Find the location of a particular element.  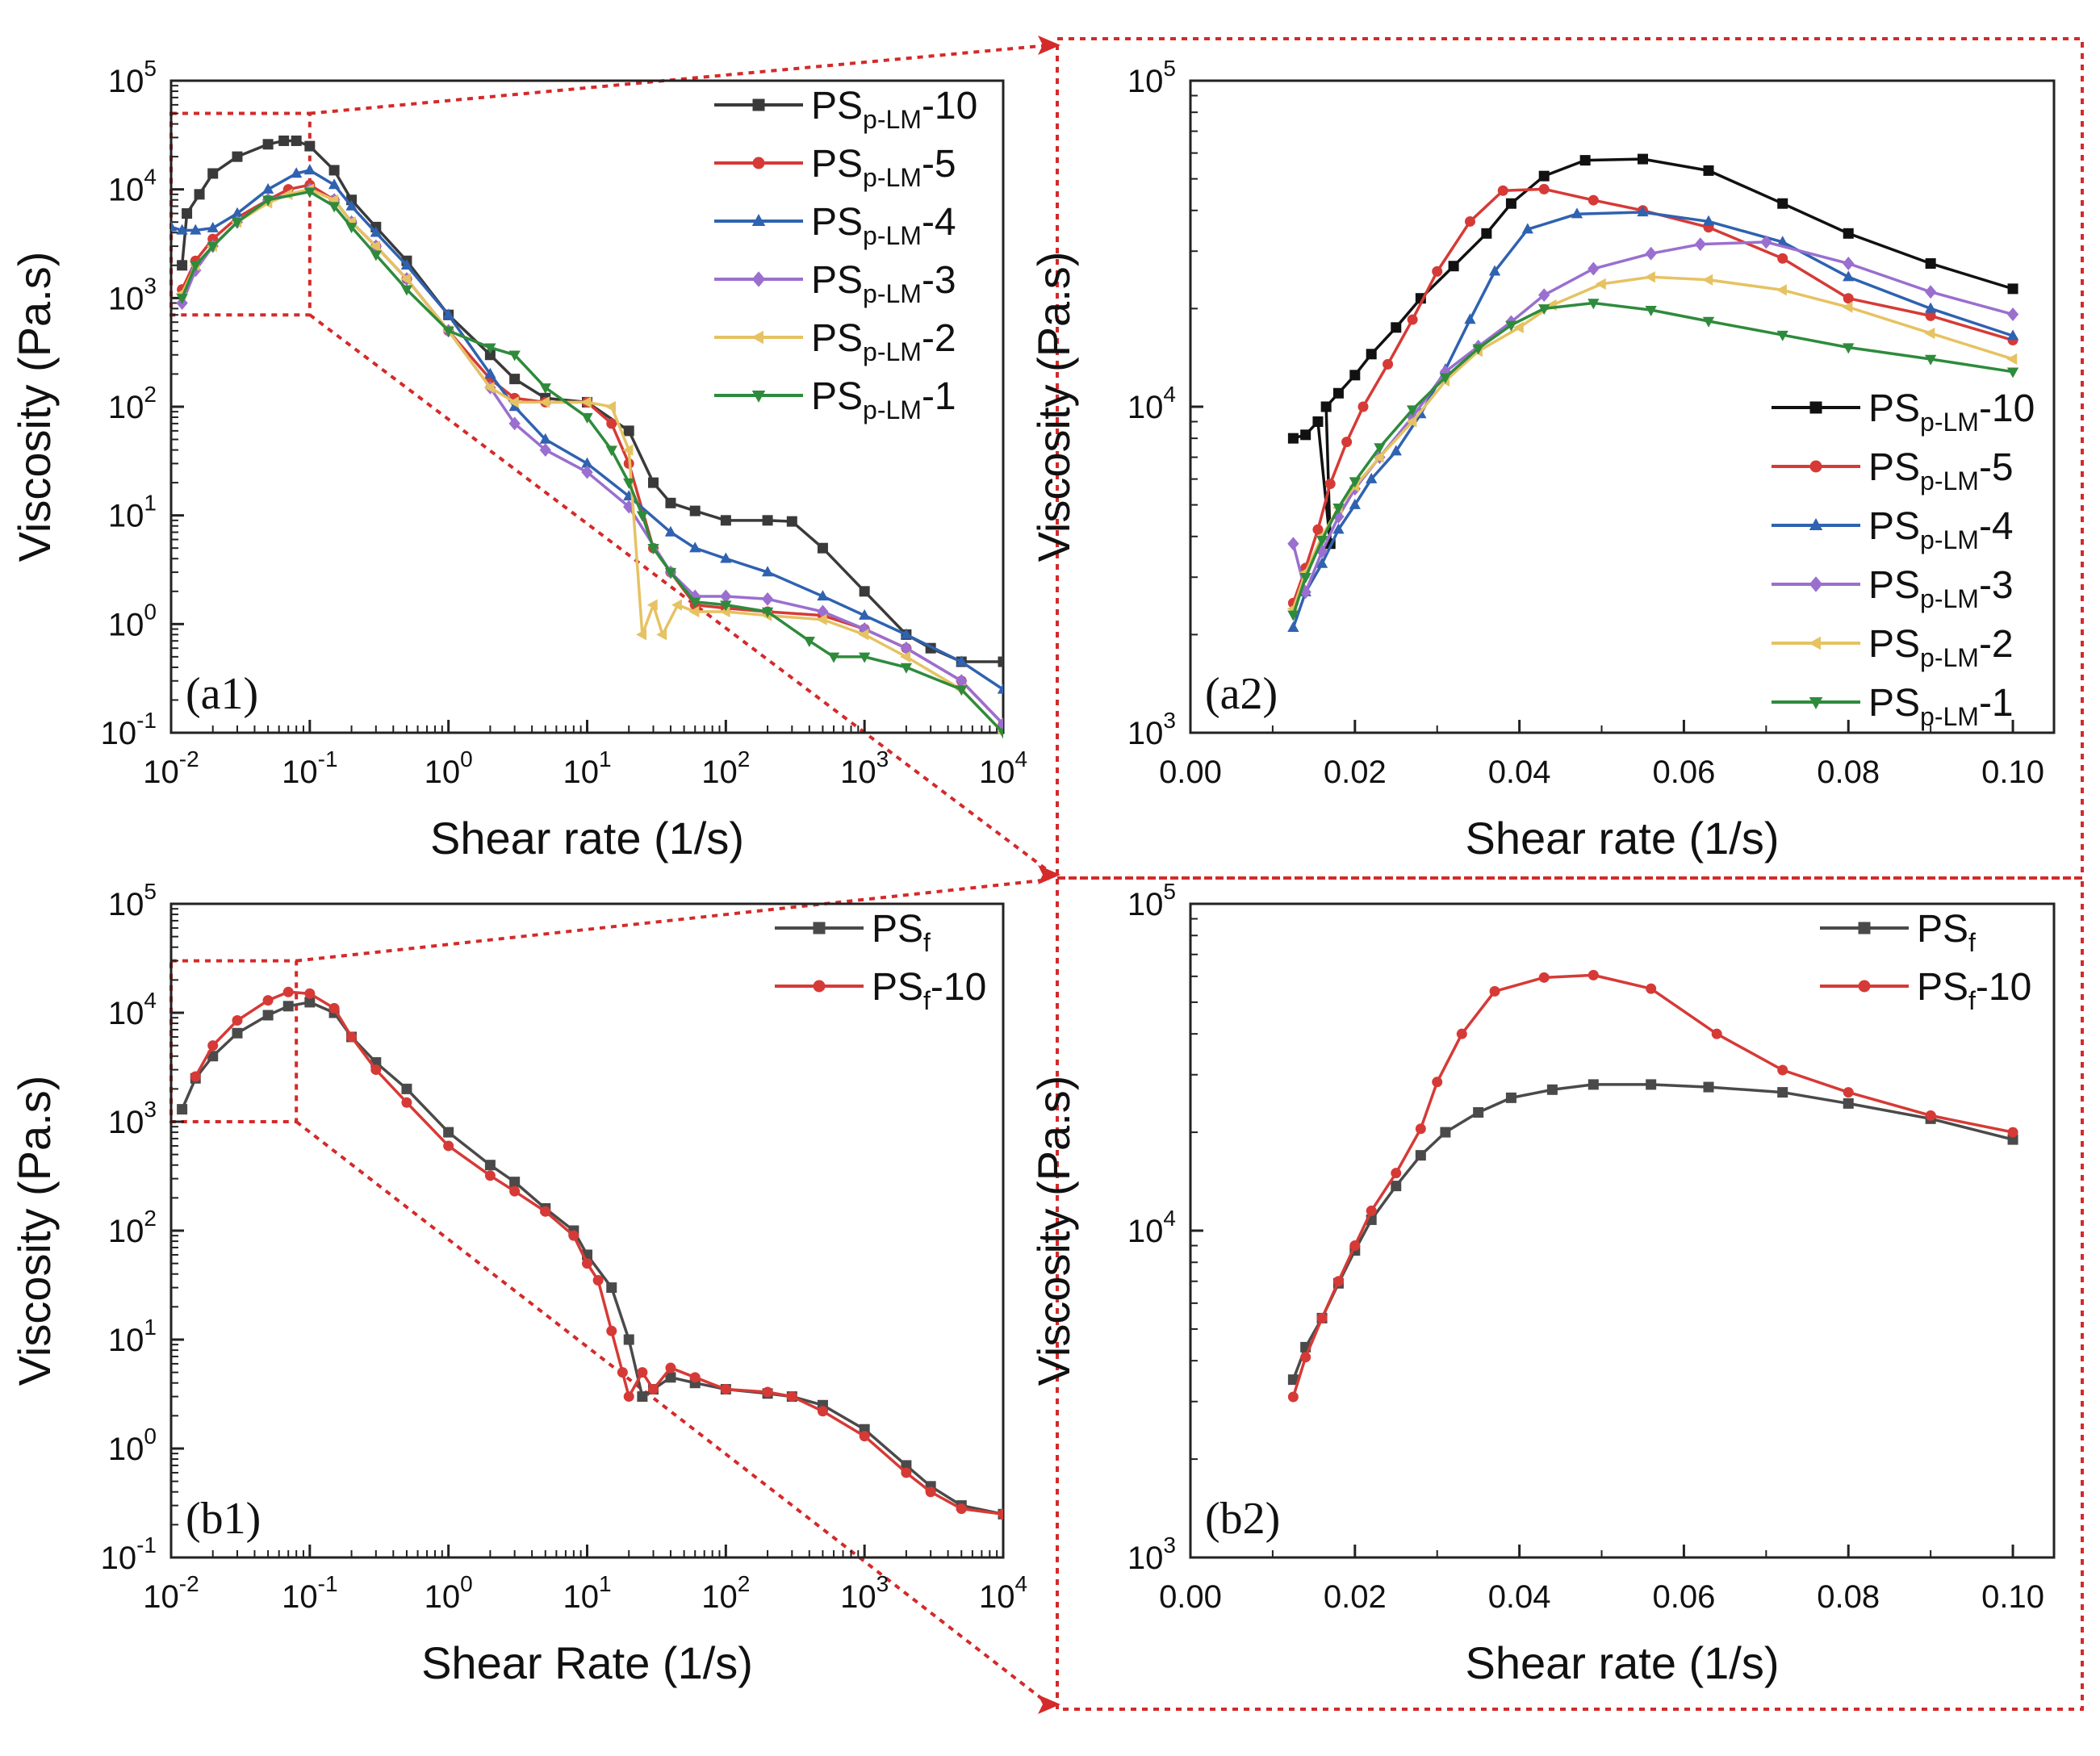

y-tick-label: 10⁴ is located at coordinates (132, 187).